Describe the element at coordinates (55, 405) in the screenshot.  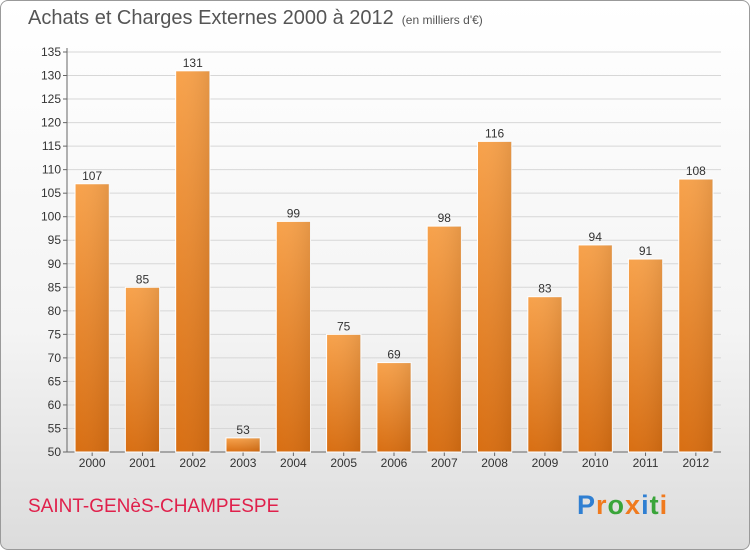
I see `y-tick-label: 60` at that location.